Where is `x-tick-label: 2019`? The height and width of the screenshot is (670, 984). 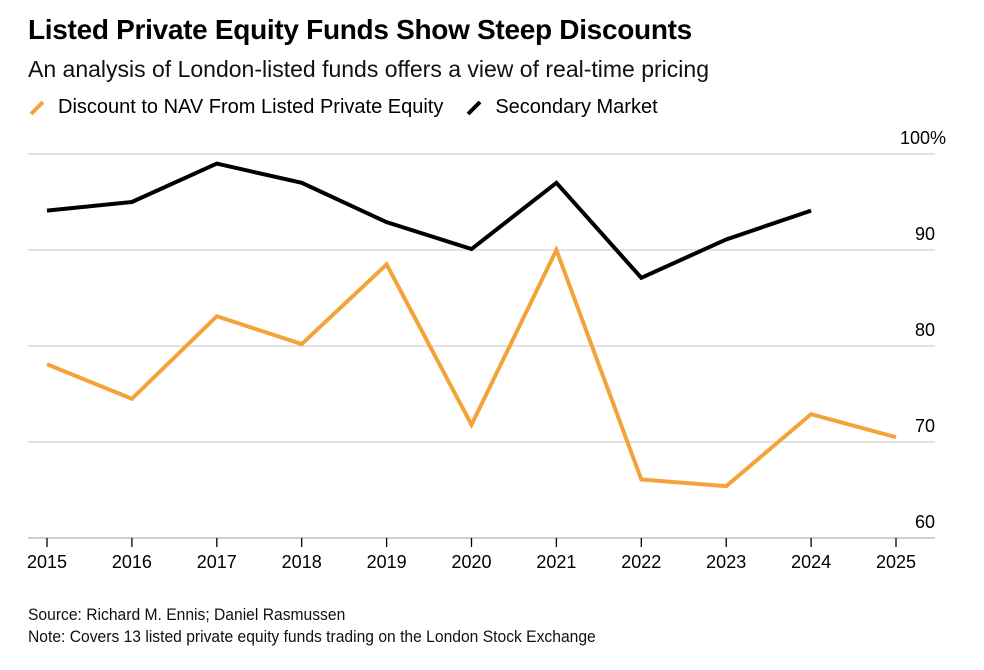 x-tick-label: 2019 is located at coordinates (387, 562).